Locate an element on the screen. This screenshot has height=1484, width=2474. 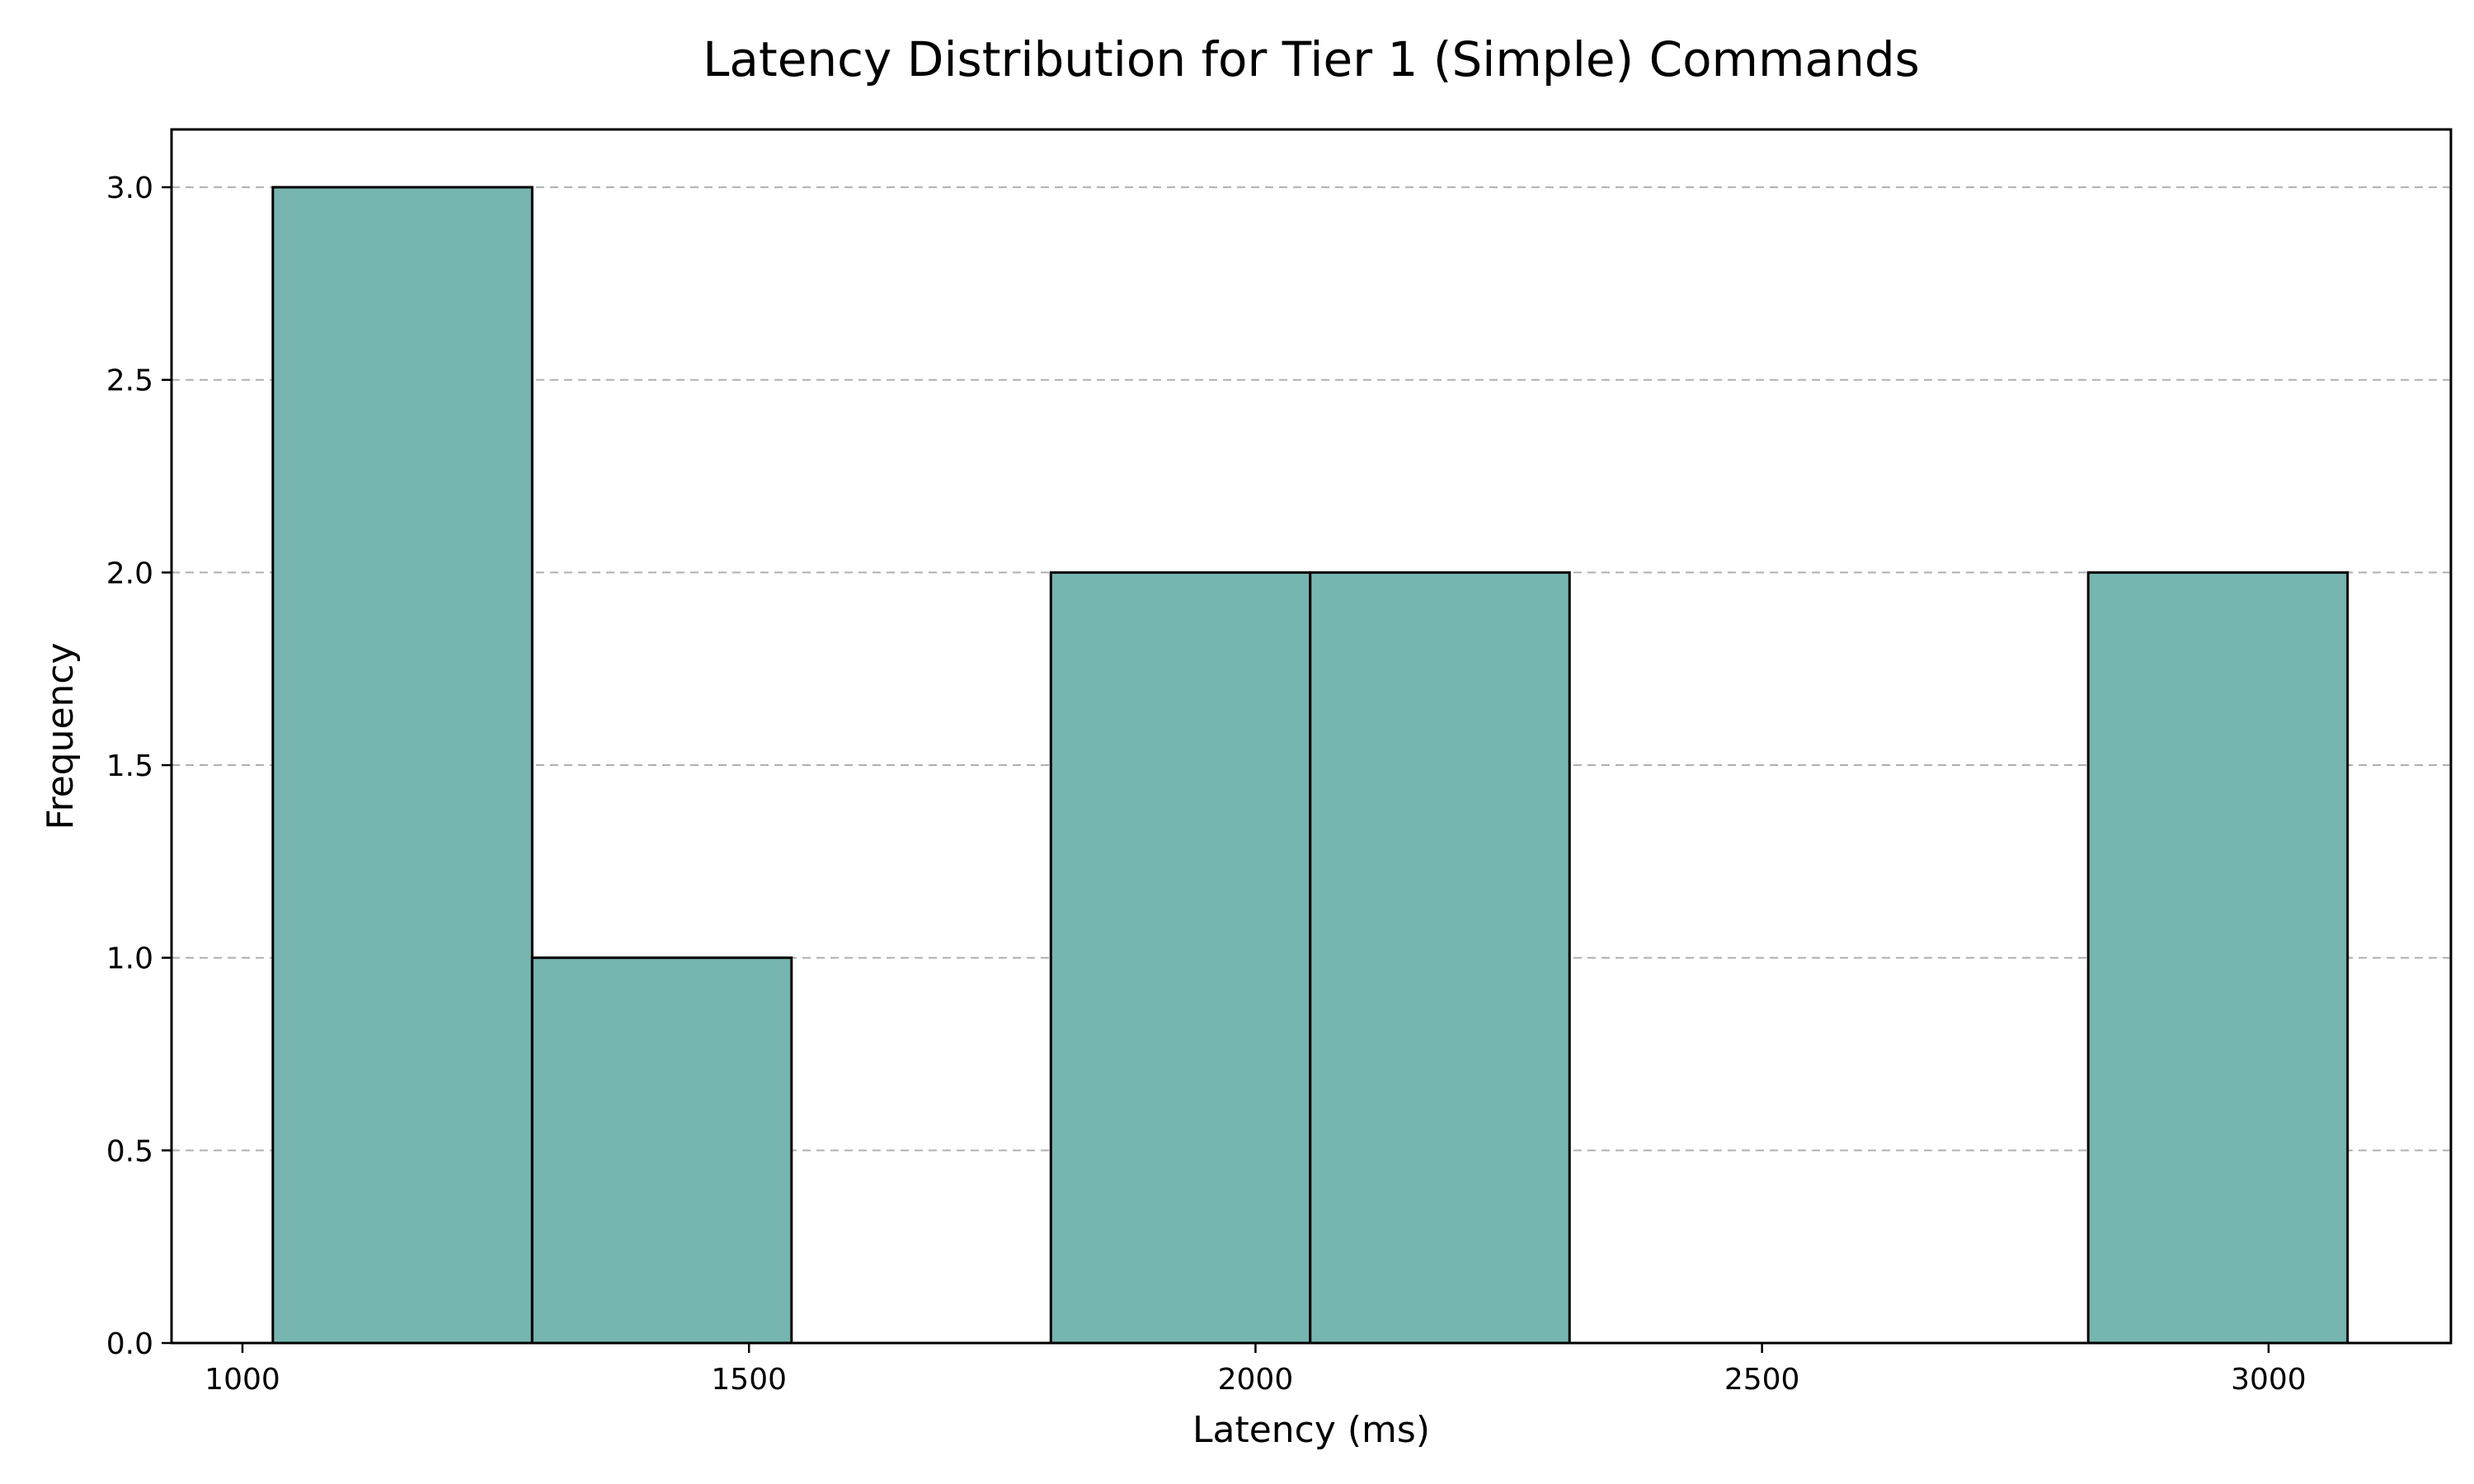
y-tick-label: 3.0 is located at coordinates (129, 188).